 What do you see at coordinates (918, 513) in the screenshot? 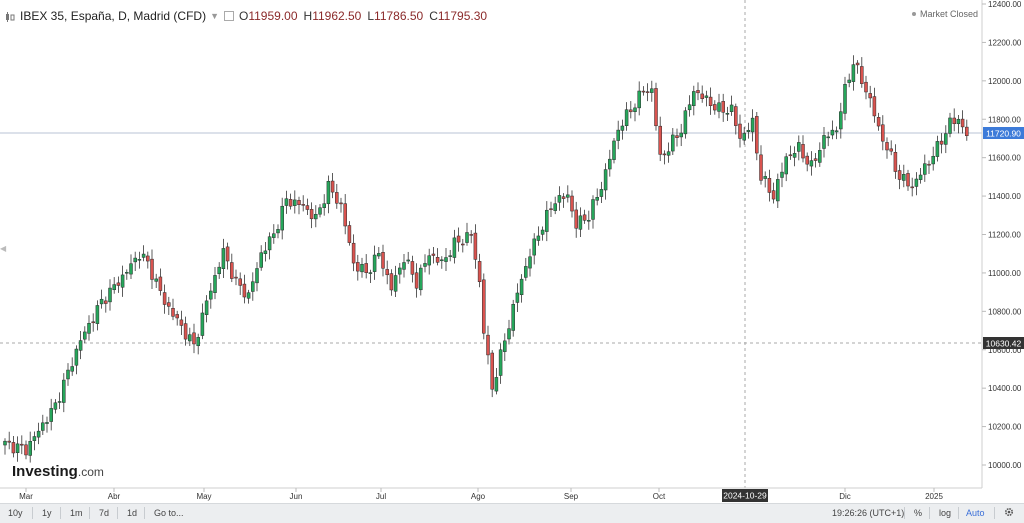
I see `percent-toggle: %` at bounding box center [918, 513].